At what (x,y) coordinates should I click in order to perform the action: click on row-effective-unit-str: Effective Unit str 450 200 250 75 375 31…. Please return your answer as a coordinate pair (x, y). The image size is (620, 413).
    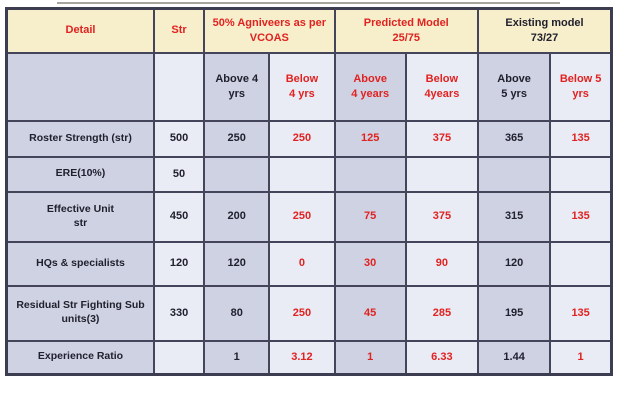
    Looking at the image, I should click on (309, 216).